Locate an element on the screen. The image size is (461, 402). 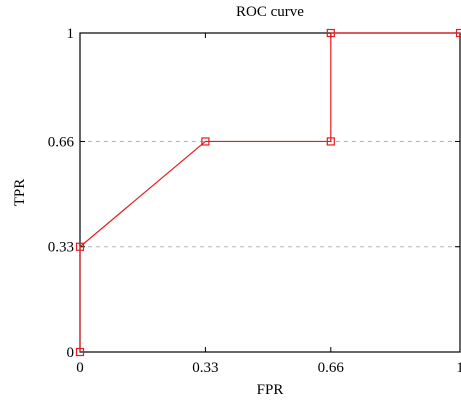
y-axis-title: TPR is located at coordinates (20, 193).